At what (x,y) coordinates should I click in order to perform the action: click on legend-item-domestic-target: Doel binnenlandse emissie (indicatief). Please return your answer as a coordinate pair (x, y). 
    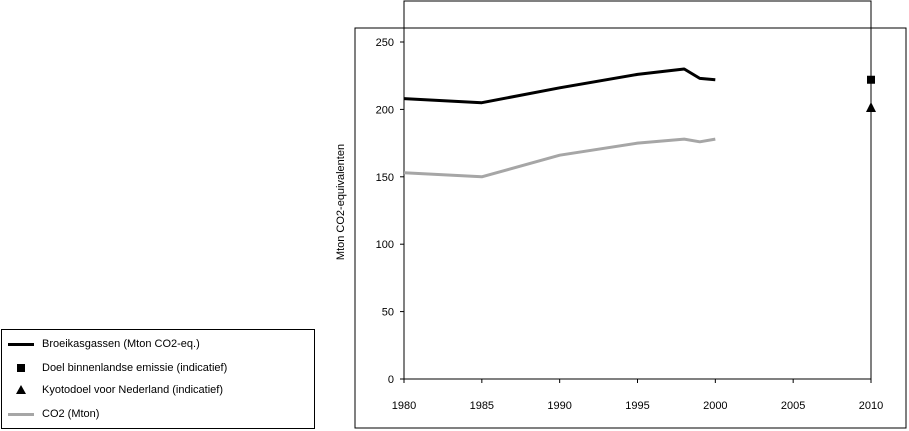
    Looking at the image, I should click on (114, 368).